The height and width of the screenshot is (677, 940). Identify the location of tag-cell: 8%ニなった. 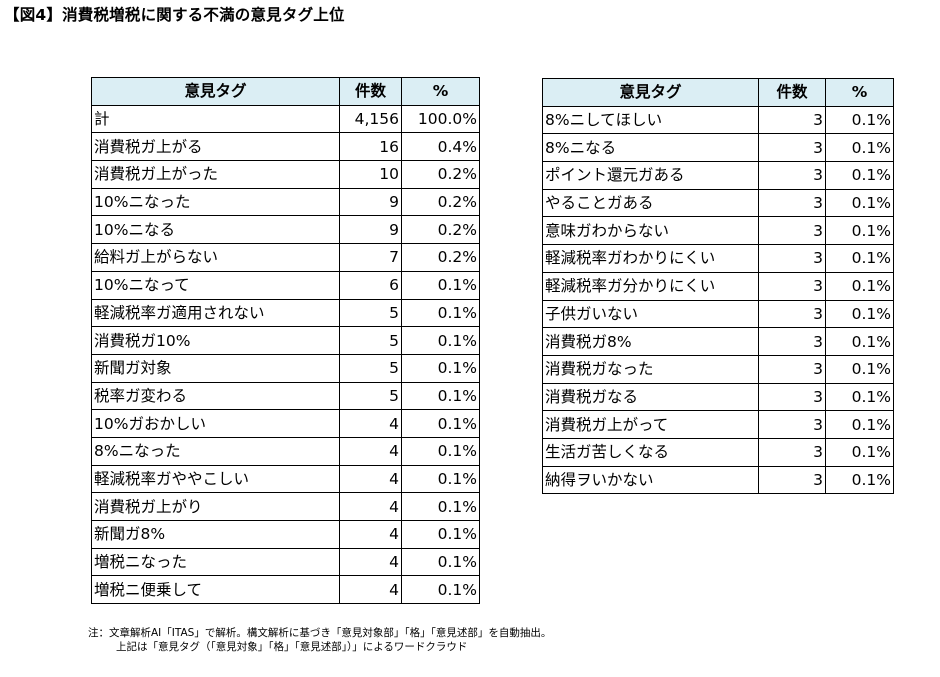
(215, 451).